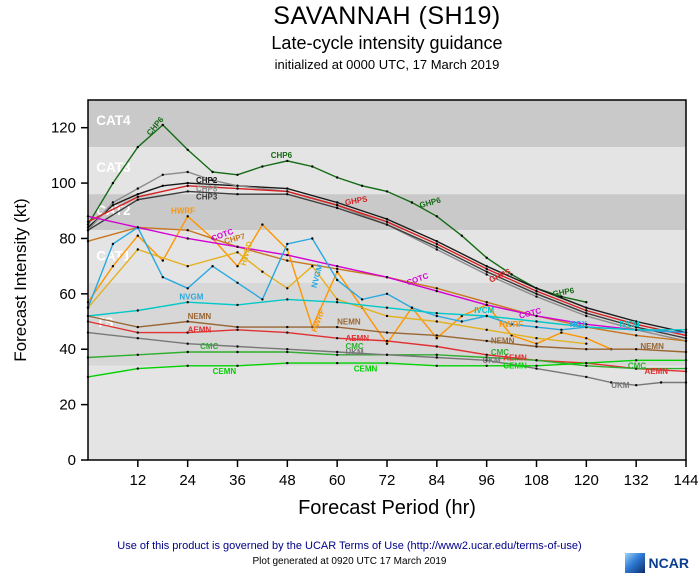 The image size is (699, 577). What do you see at coordinates (564, 292) in the screenshot?
I see `series-label-CHP6: GHP6` at bounding box center [564, 292].